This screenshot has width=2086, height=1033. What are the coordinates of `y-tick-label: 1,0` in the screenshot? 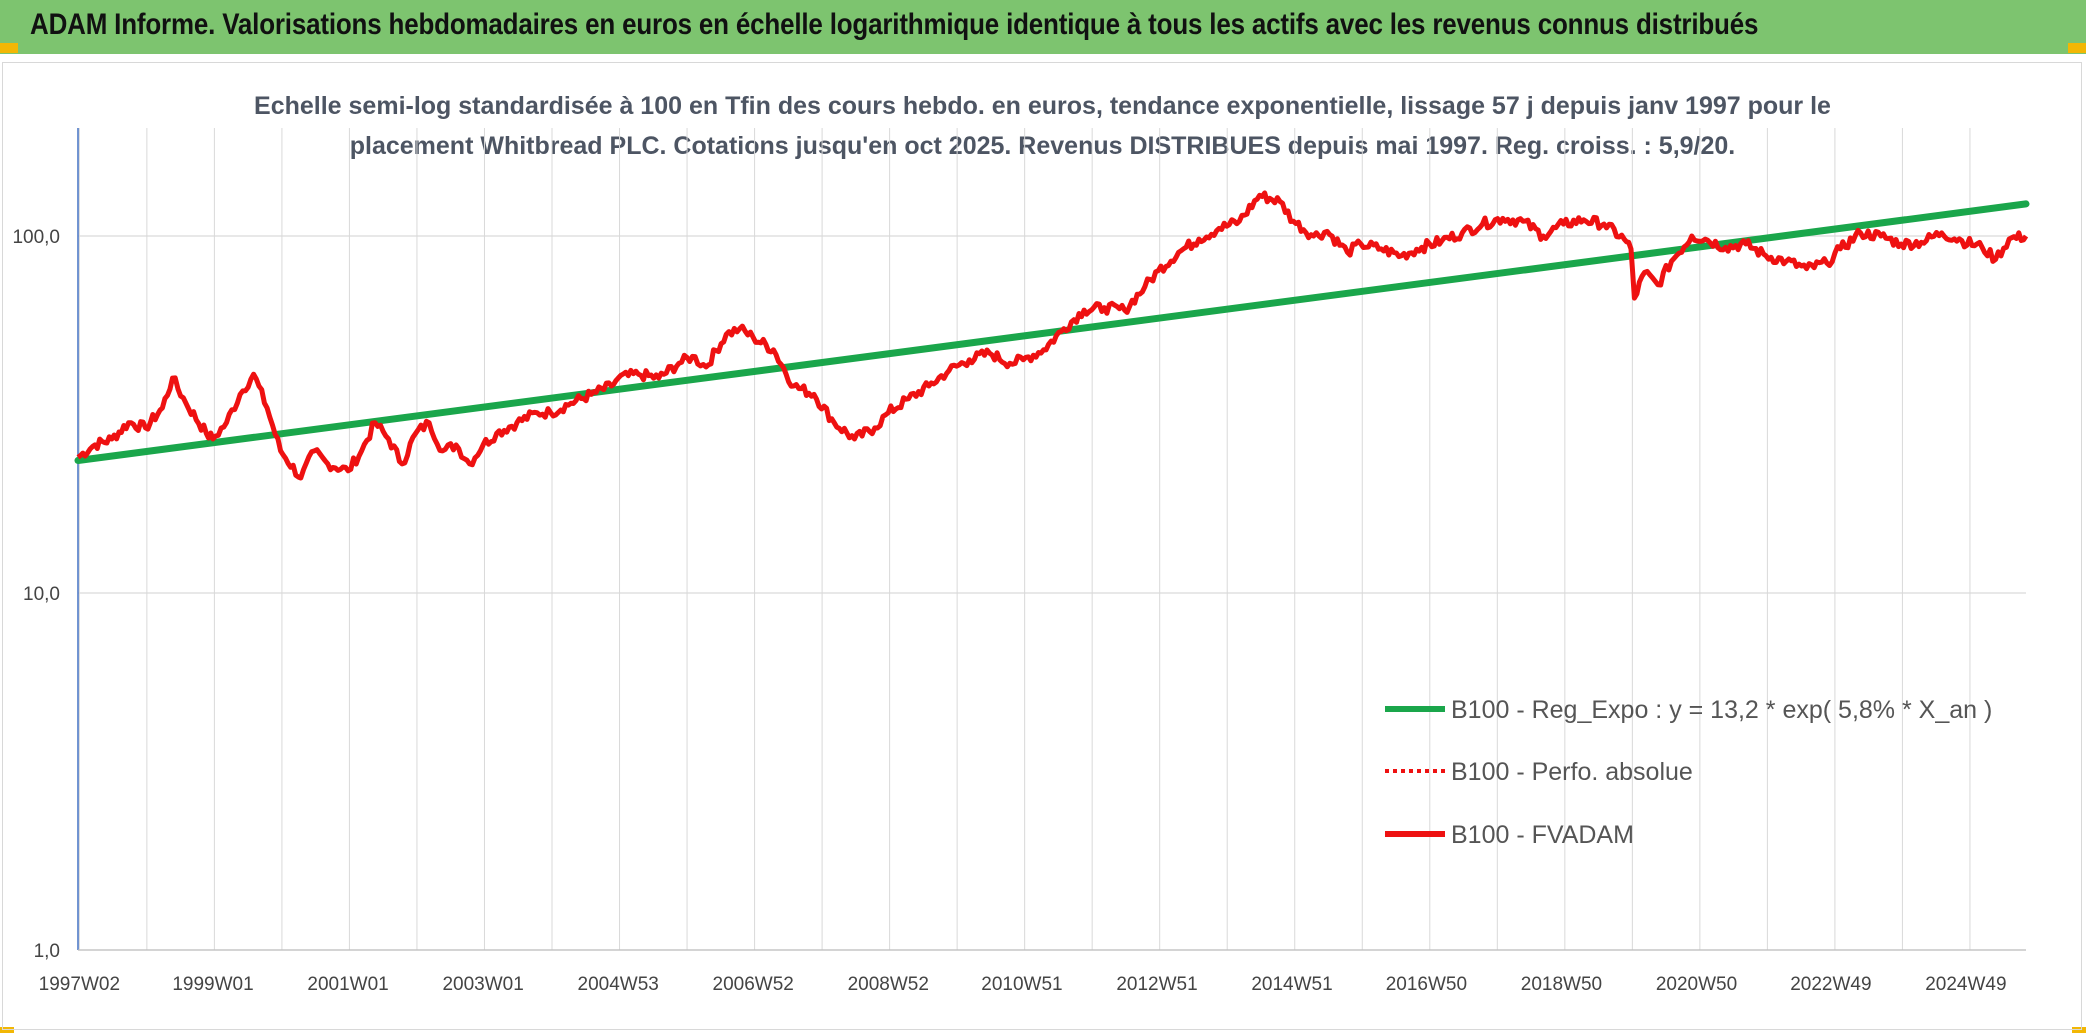 It's located at (47, 951).